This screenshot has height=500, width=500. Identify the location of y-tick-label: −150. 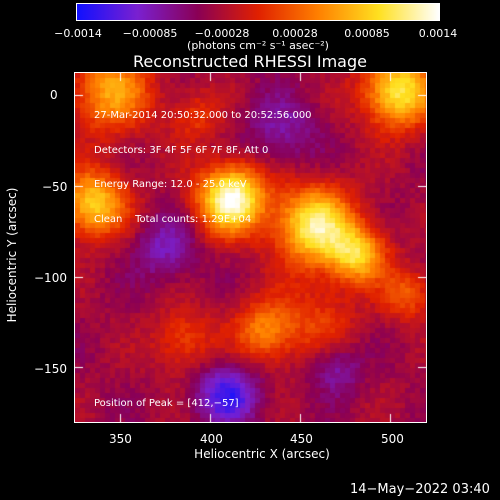
(50, 369).